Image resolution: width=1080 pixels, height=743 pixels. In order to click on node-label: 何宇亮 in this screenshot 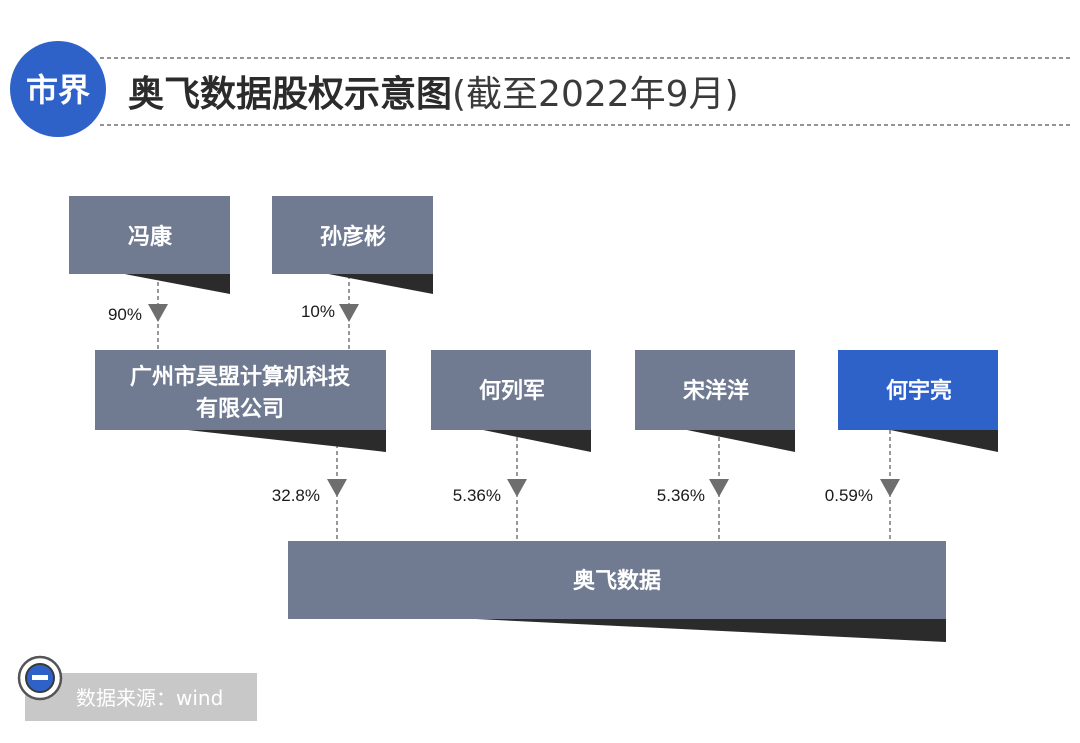, I will do `click(919, 391)`.